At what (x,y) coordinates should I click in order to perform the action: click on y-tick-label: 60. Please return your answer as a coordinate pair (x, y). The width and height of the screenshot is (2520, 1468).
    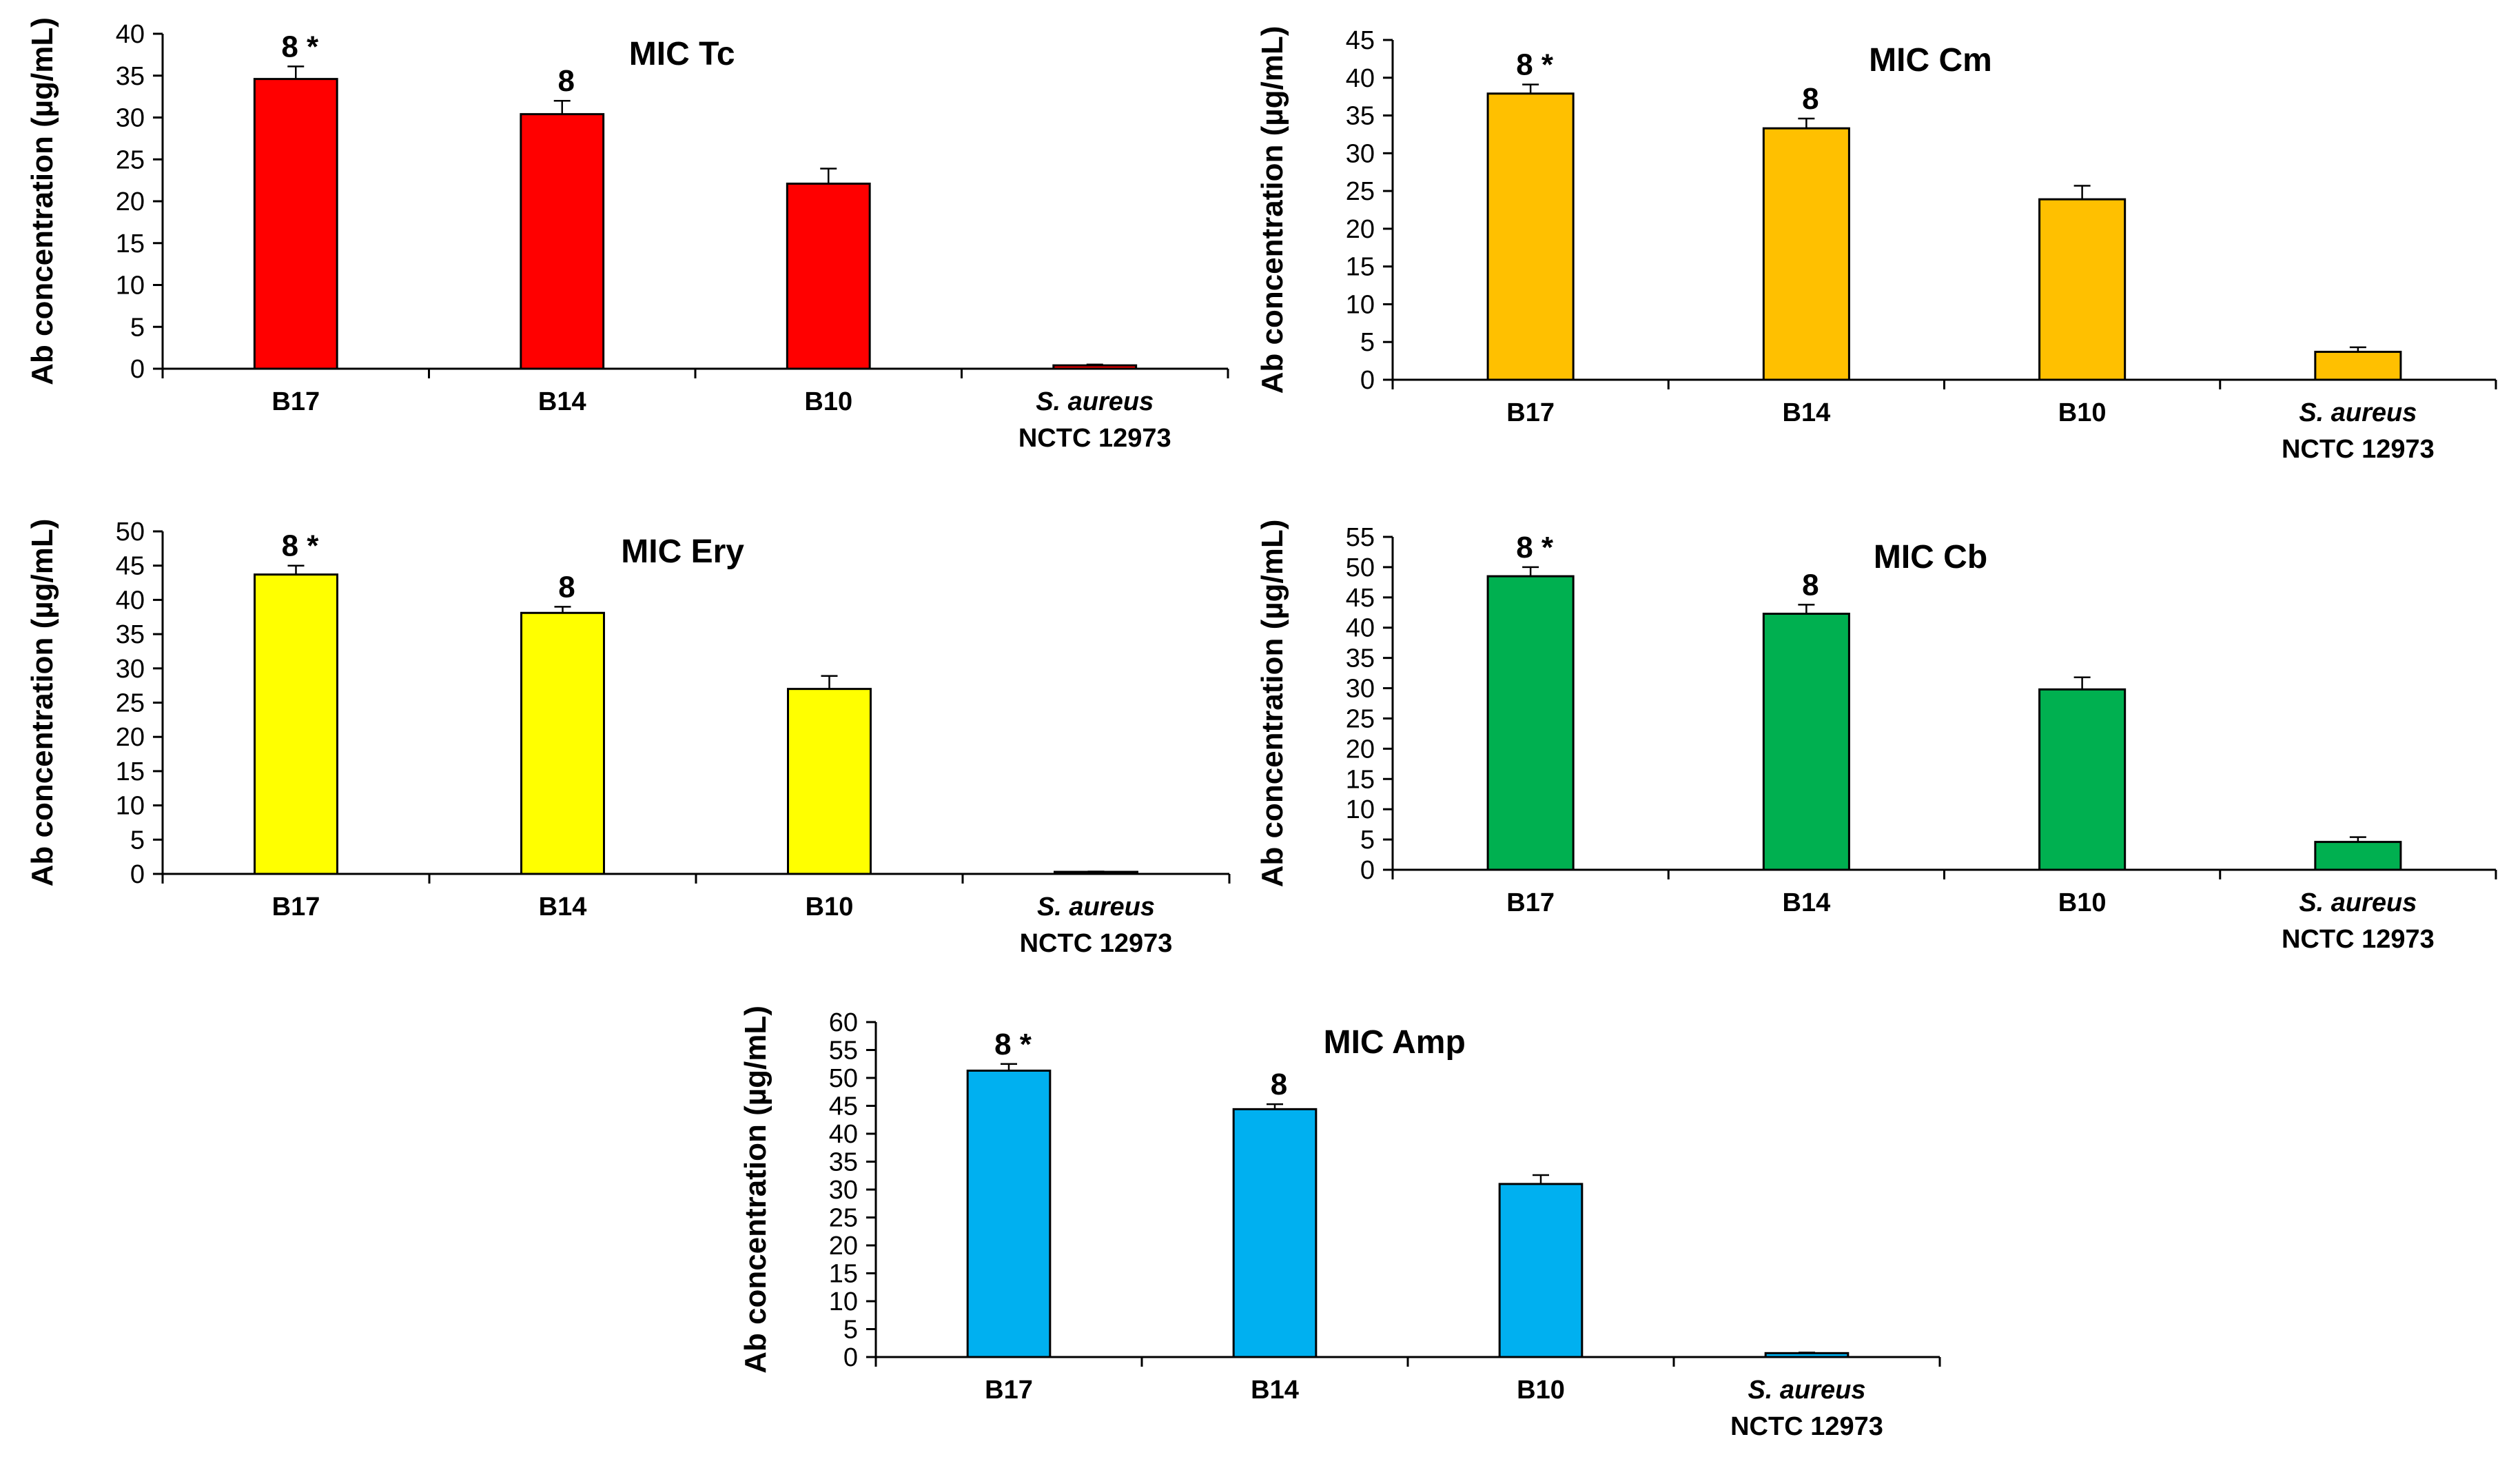
    Looking at the image, I should click on (843, 1022).